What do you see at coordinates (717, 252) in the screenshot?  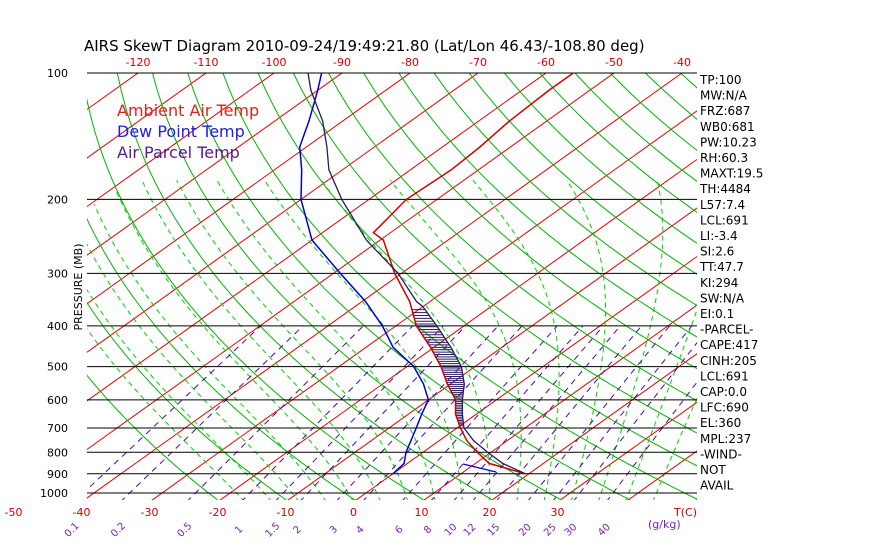 I see `stat-label: SI:2.6` at bounding box center [717, 252].